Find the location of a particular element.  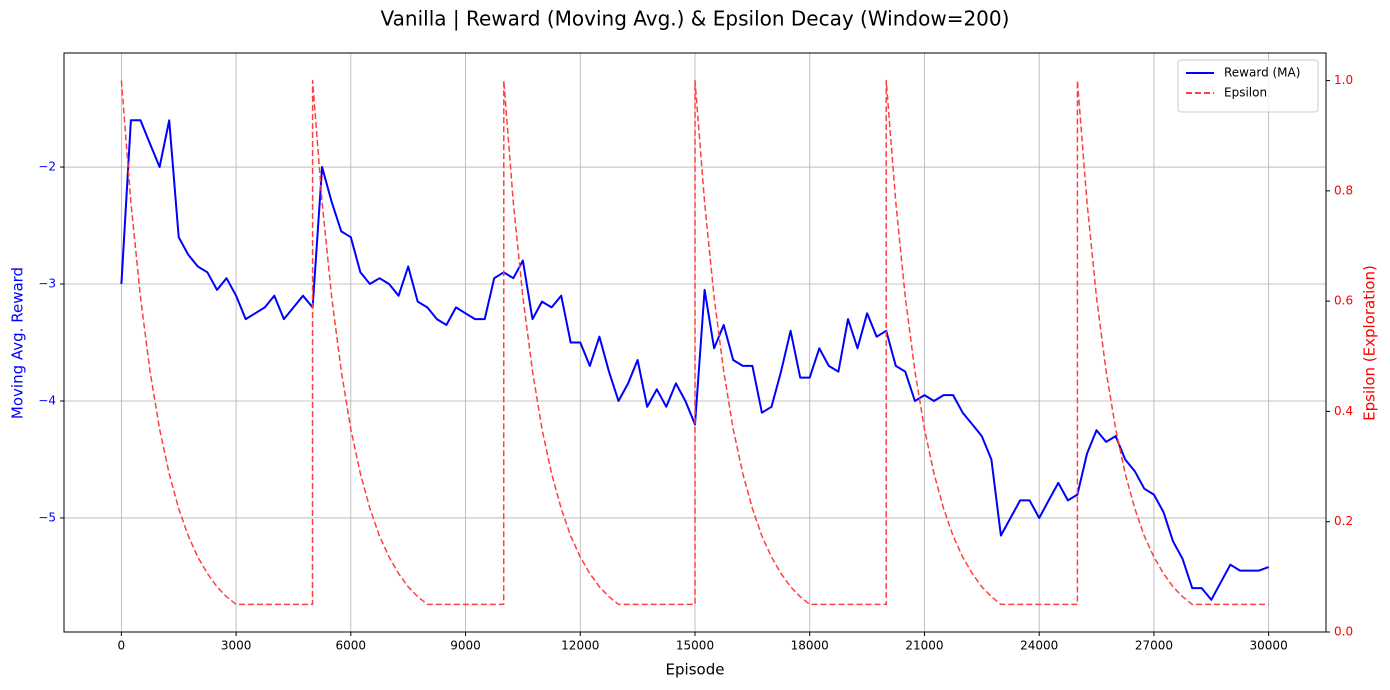

y2-tick-label: 0.4 is located at coordinates (1343, 411).